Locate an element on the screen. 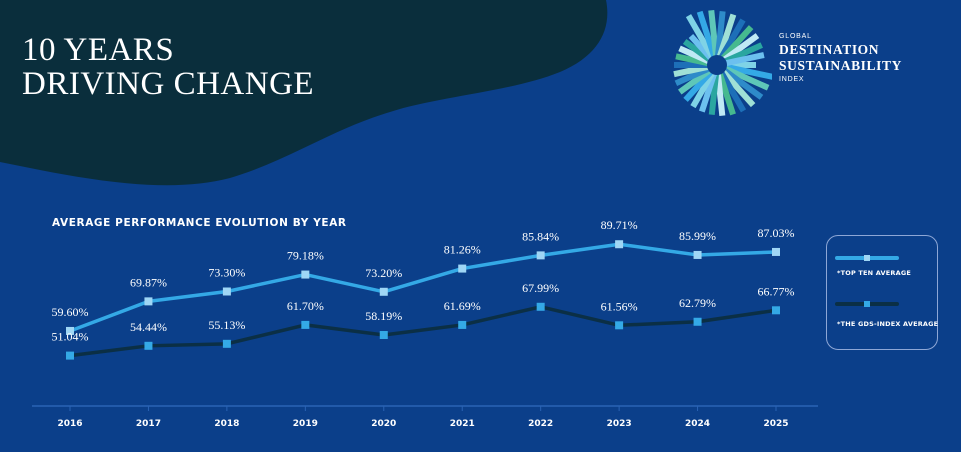  x-tick-label: 2020 is located at coordinates (383, 424).